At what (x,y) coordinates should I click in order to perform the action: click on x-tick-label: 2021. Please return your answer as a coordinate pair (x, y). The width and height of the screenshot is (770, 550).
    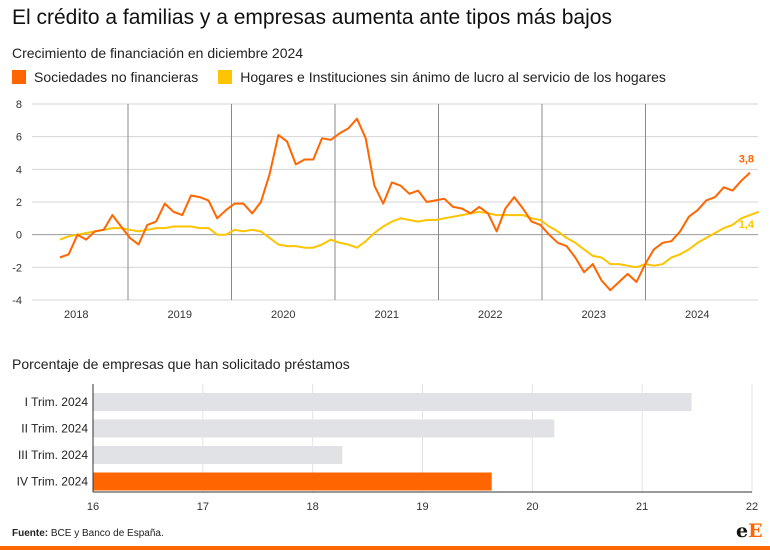
    Looking at the image, I should click on (387, 315).